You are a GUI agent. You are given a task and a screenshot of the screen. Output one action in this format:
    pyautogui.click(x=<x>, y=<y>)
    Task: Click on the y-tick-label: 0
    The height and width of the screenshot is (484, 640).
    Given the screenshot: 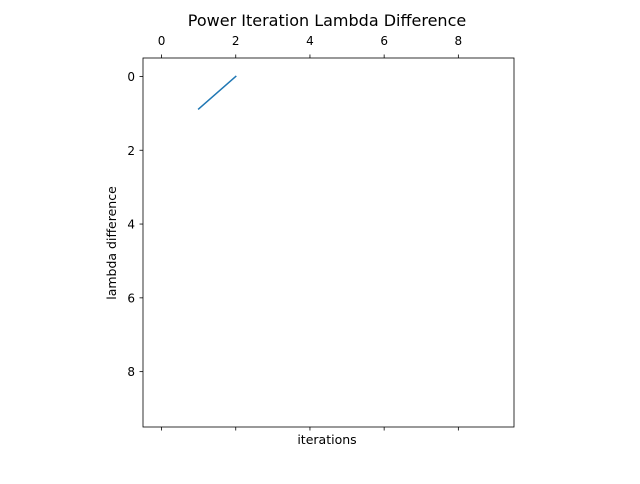 What is the action you would take?
    pyautogui.click(x=131, y=77)
    